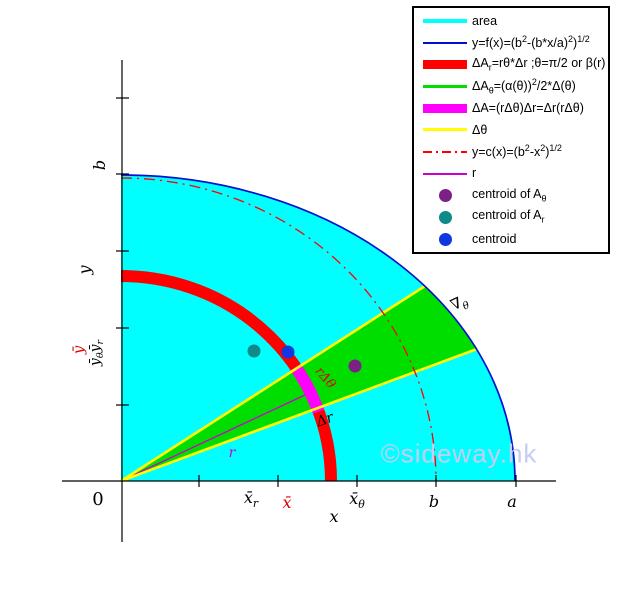 The height and width of the screenshot is (600, 617). I want to click on cx-dashdot-swatch, so click(445, 151).